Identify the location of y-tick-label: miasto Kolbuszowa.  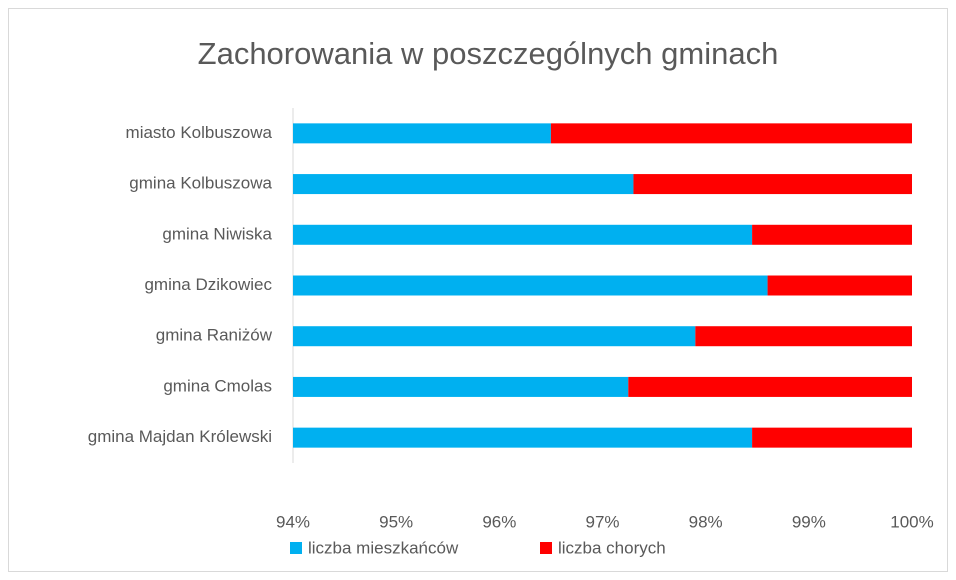
(199, 132).